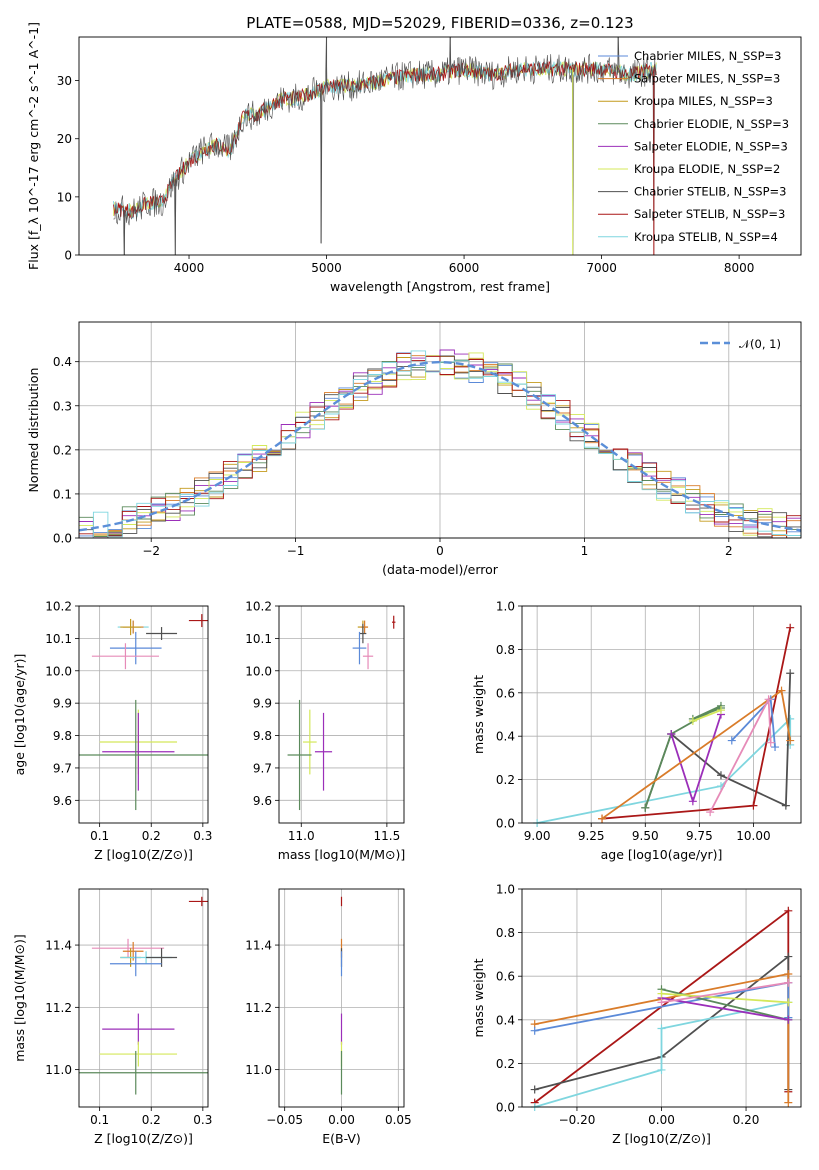 The image size is (819, 1170). What do you see at coordinates (692, 801) in the screenshot?
I see `series-marker-salpeter_elodie` at bounding box center [692, 801].